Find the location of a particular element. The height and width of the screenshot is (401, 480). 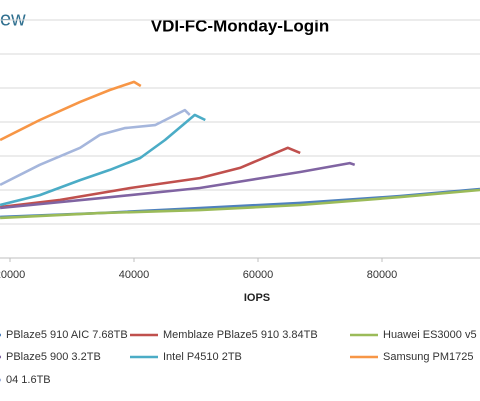

logo: ew is located at coordinates (13, 19).